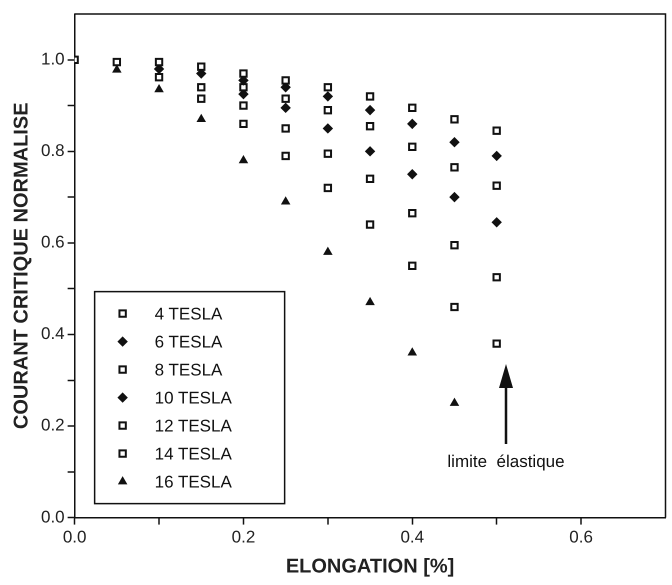 Image resolution: width=672 pixels, height=585 pixels. Describe the element at coordinates (52, 516) in the screenshot. I see `y-tick-label: 0.0` at that location.